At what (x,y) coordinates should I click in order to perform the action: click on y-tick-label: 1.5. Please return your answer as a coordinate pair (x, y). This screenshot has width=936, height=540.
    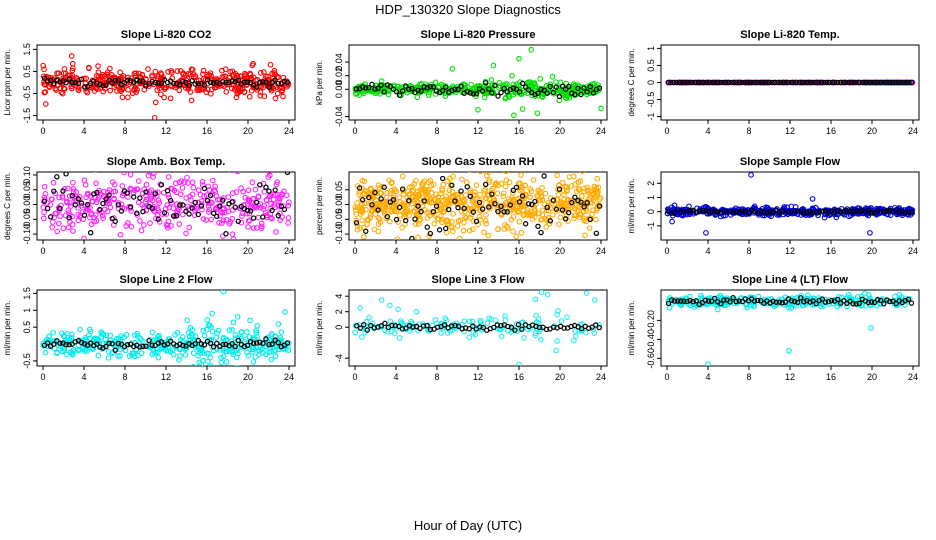
    Looking at the image, I should click on (27, 293).